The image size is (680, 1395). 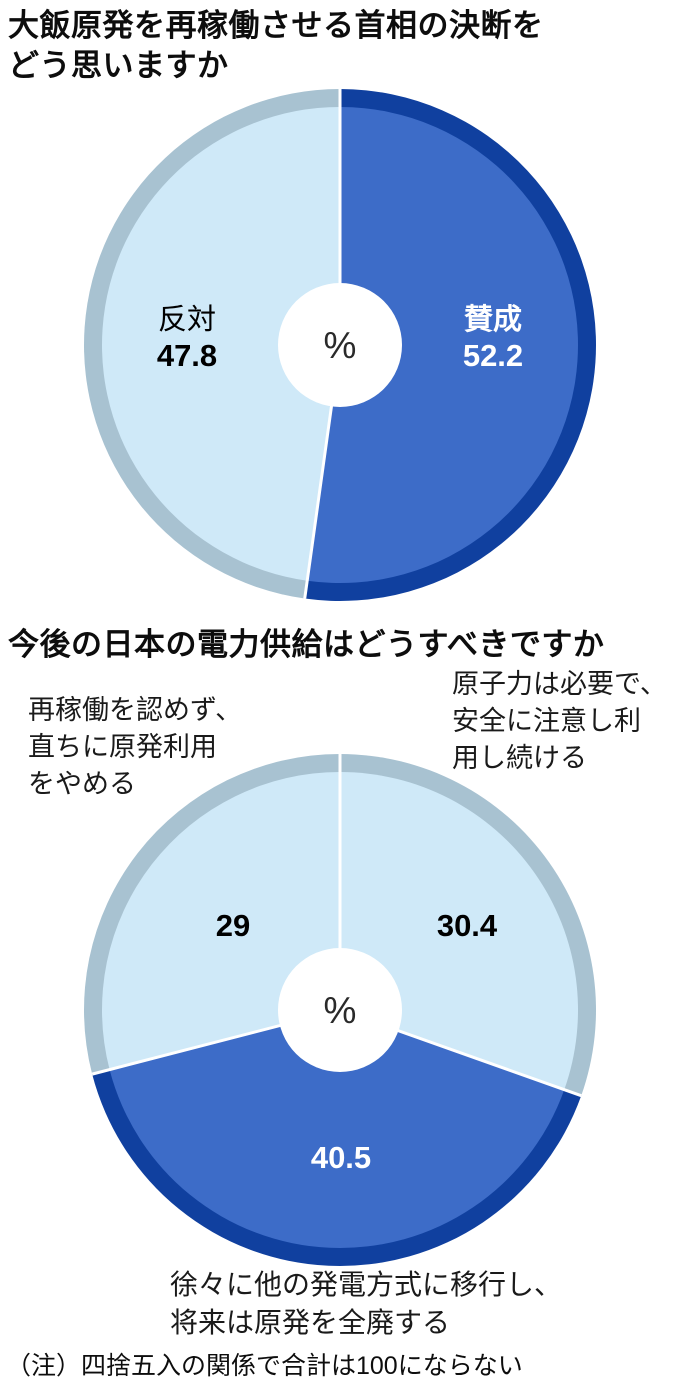 What do you see at coordinates (341, 1157) in the screenshot?
I see `chart2-value-phase-out: 40.5` at bounding box center [341, 1157].